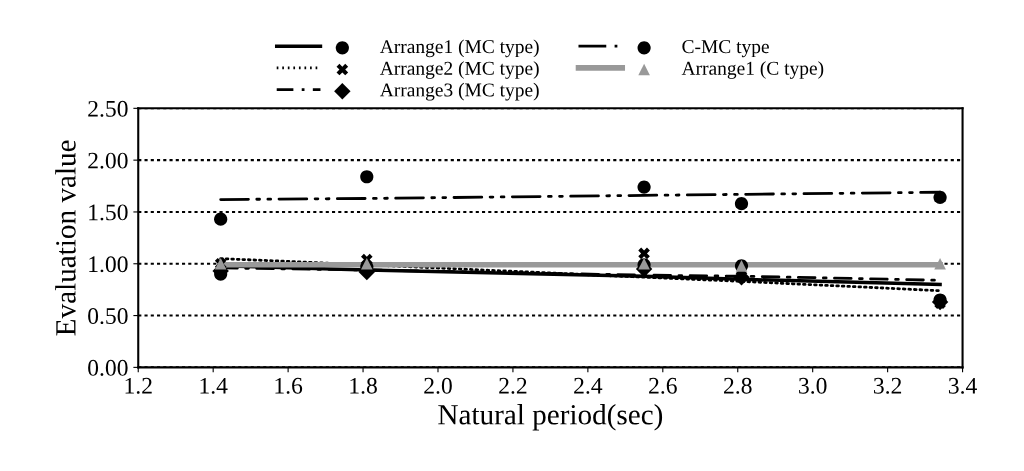 This screenshot has height=471, width=1024. Describe the element at coordinates (108, 316) in the screenshot. I see `y-tick-label: 0.50` at that location.